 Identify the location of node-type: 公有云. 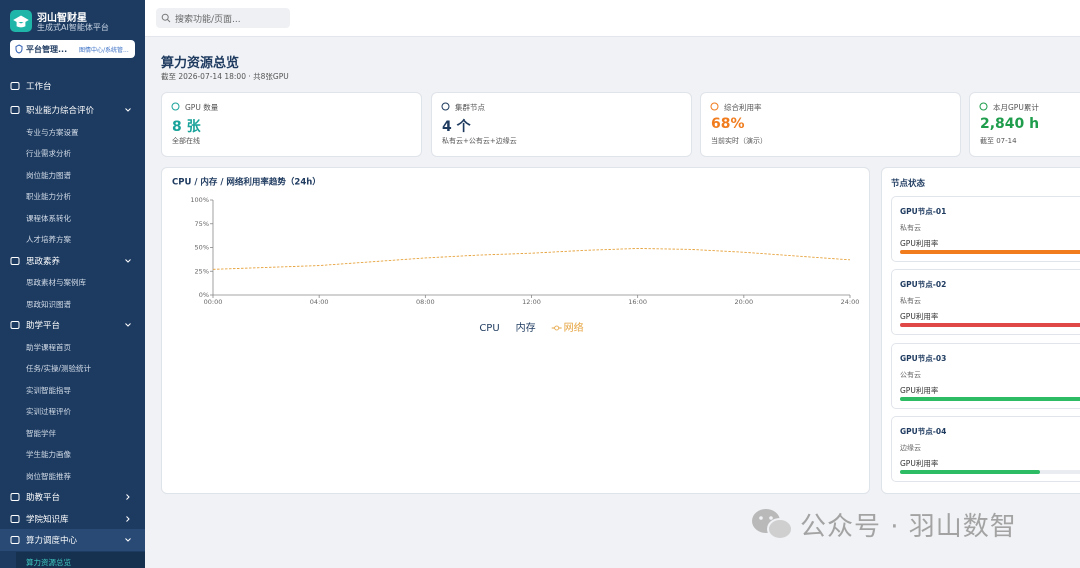
(910, 374).